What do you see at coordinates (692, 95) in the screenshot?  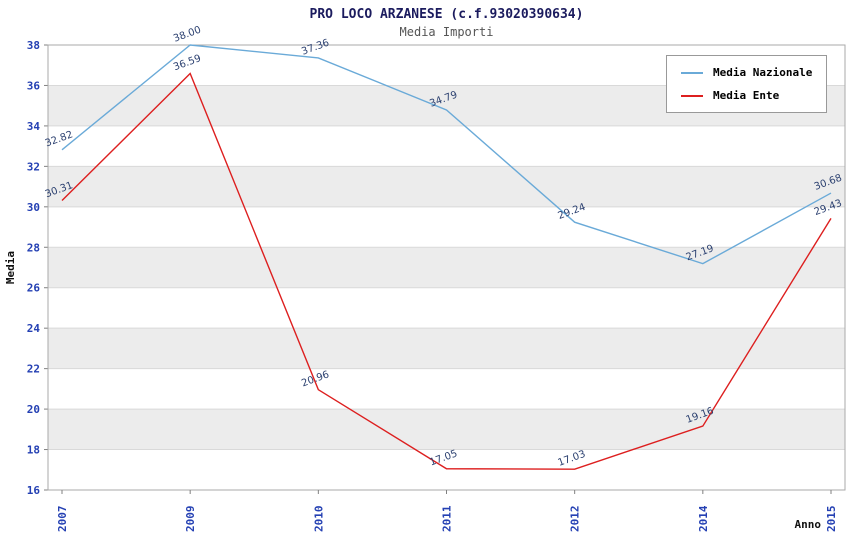 I see `legend-line-swatch-red` at bounding box center [692, 95].